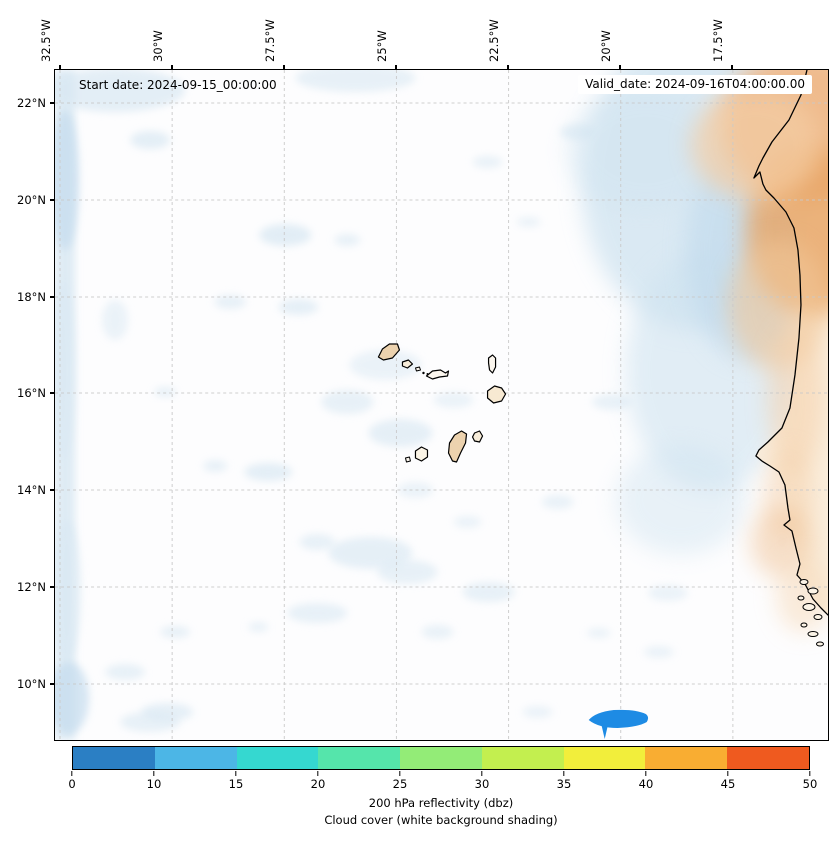 The width and height of the screenshot is (837, 843). I want to click on colorbar-bar, so click(441, 758).